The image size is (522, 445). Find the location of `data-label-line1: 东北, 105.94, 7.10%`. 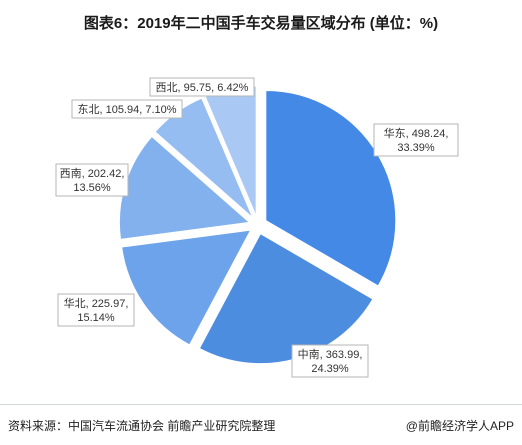

data-label-line1: 东北, 105.94, 7.10% is located at coordinates (126, 109).